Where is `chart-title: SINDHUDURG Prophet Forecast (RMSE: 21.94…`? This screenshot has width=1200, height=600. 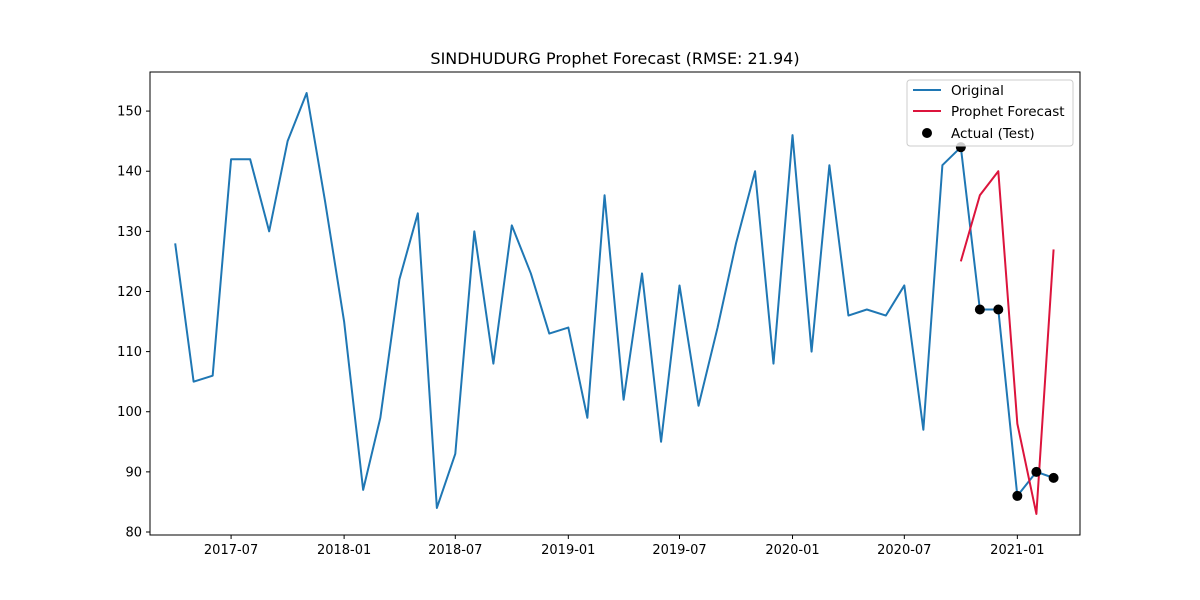 chart-title: SINDHUDURG Prophet Forecast (RMSE: 21.94… is located at coordinates (614, 58).